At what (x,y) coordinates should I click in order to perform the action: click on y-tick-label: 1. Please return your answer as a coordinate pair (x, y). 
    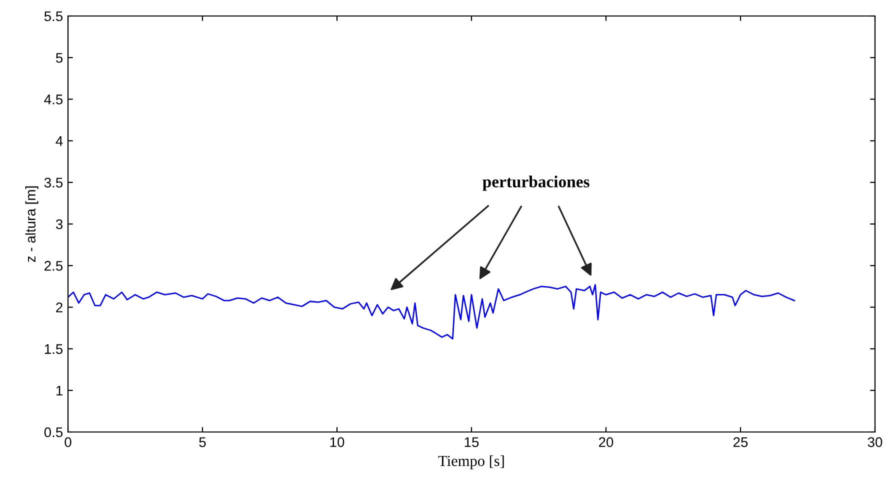
    Looking at the image, I should click on (59, 391).